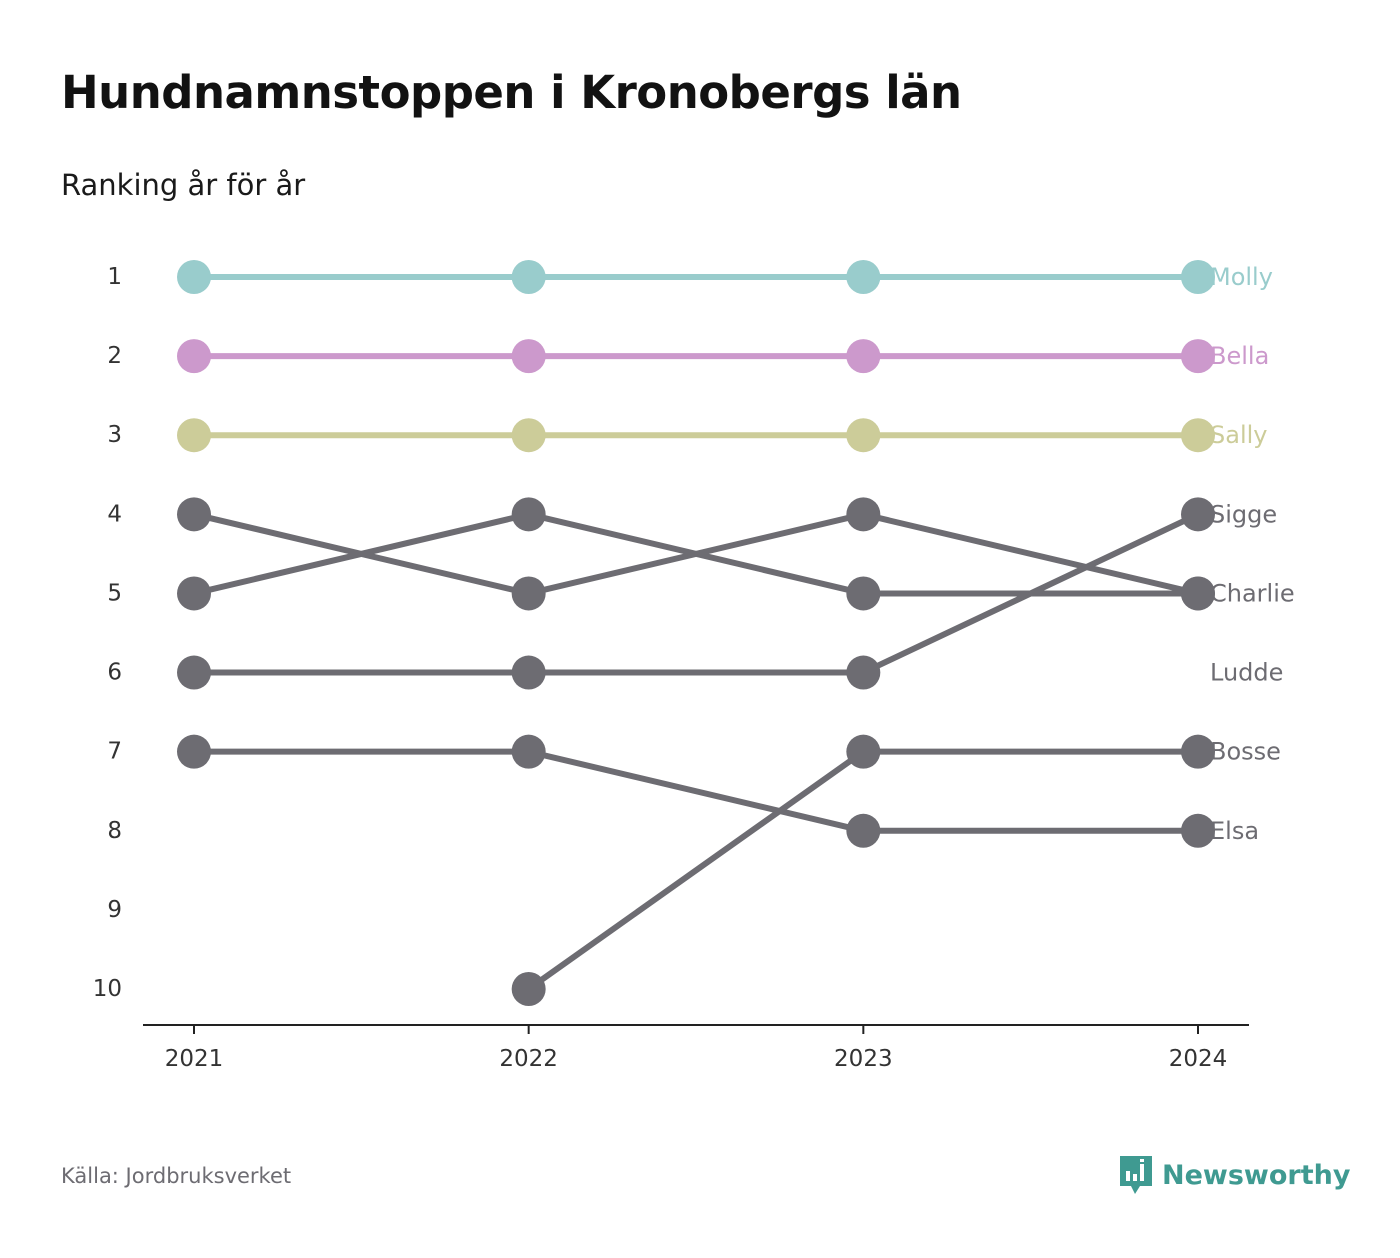  What do you see at coordinates (114, 277) in the screenshot?
I see `y-tick-label: 1` at bounding box center [114, 277].